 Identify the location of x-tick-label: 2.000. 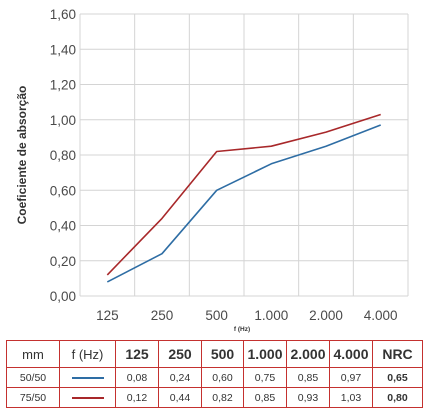
(326, 315).